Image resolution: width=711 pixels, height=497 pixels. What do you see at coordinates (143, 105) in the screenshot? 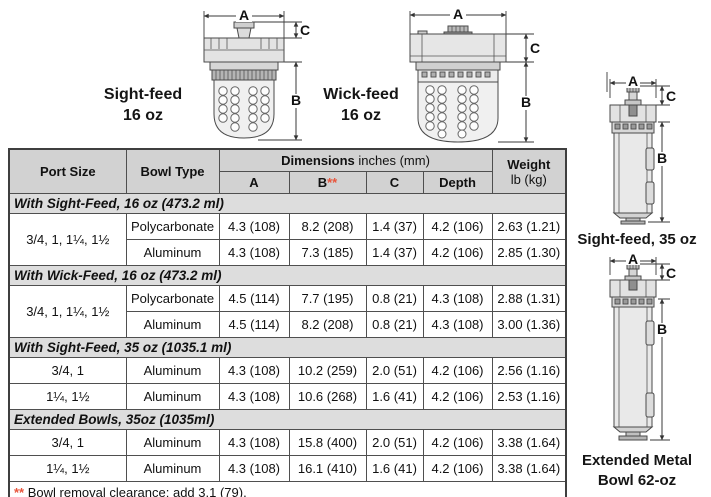
I see `sight-feed-16-caption: Sight-feed 16 oz` at bounding box center [143, 105].